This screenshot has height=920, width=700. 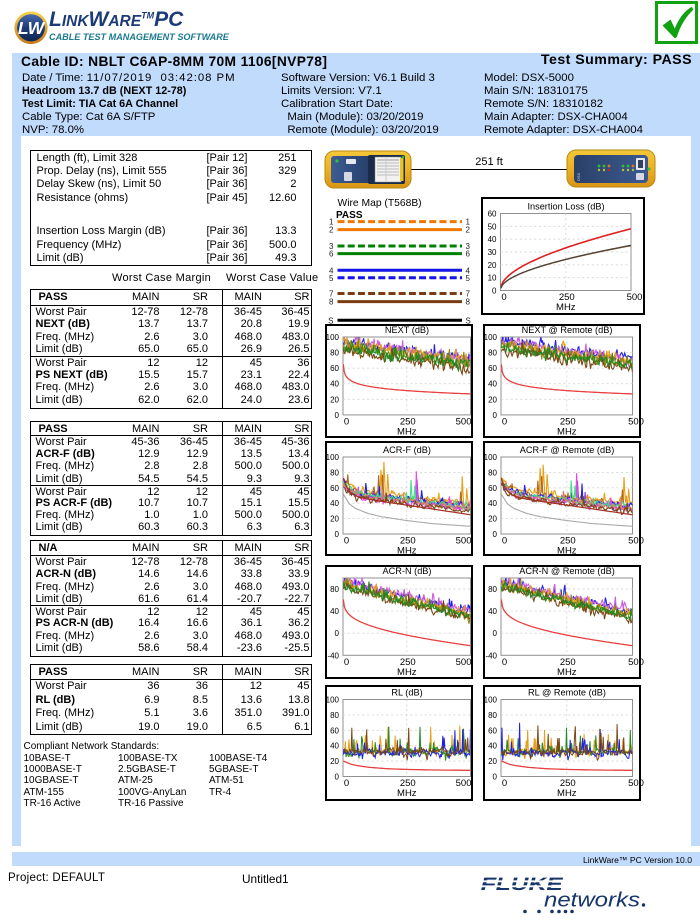 I want to click on svg-text: NEXT (dB), so click(x=406, y=330).